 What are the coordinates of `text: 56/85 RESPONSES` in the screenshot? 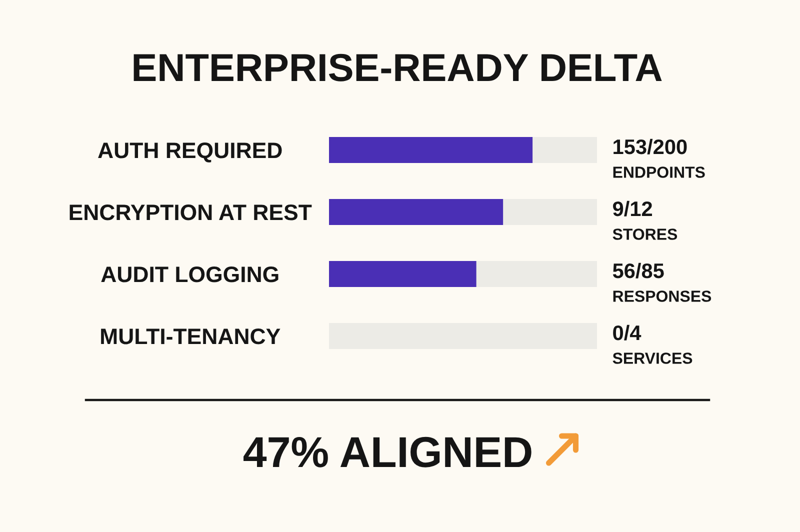 It's located at (662, 282).